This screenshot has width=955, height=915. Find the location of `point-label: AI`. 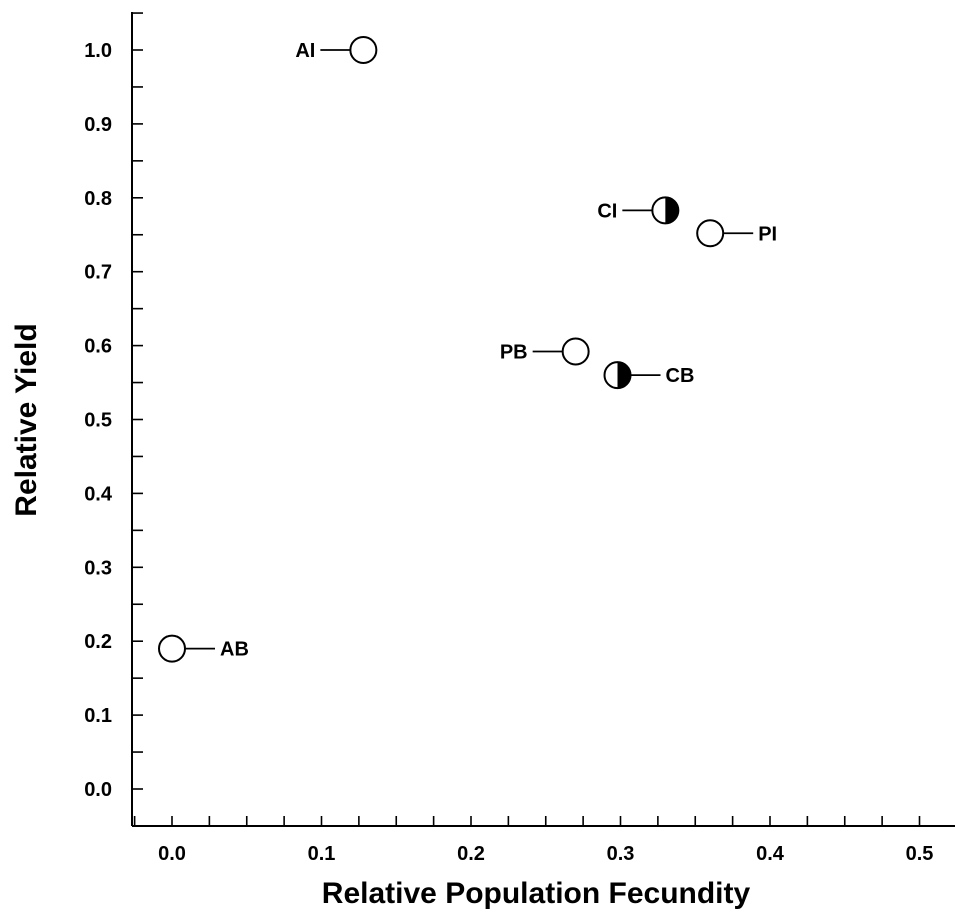

point-label: AI is located at coordinates (305, 51).